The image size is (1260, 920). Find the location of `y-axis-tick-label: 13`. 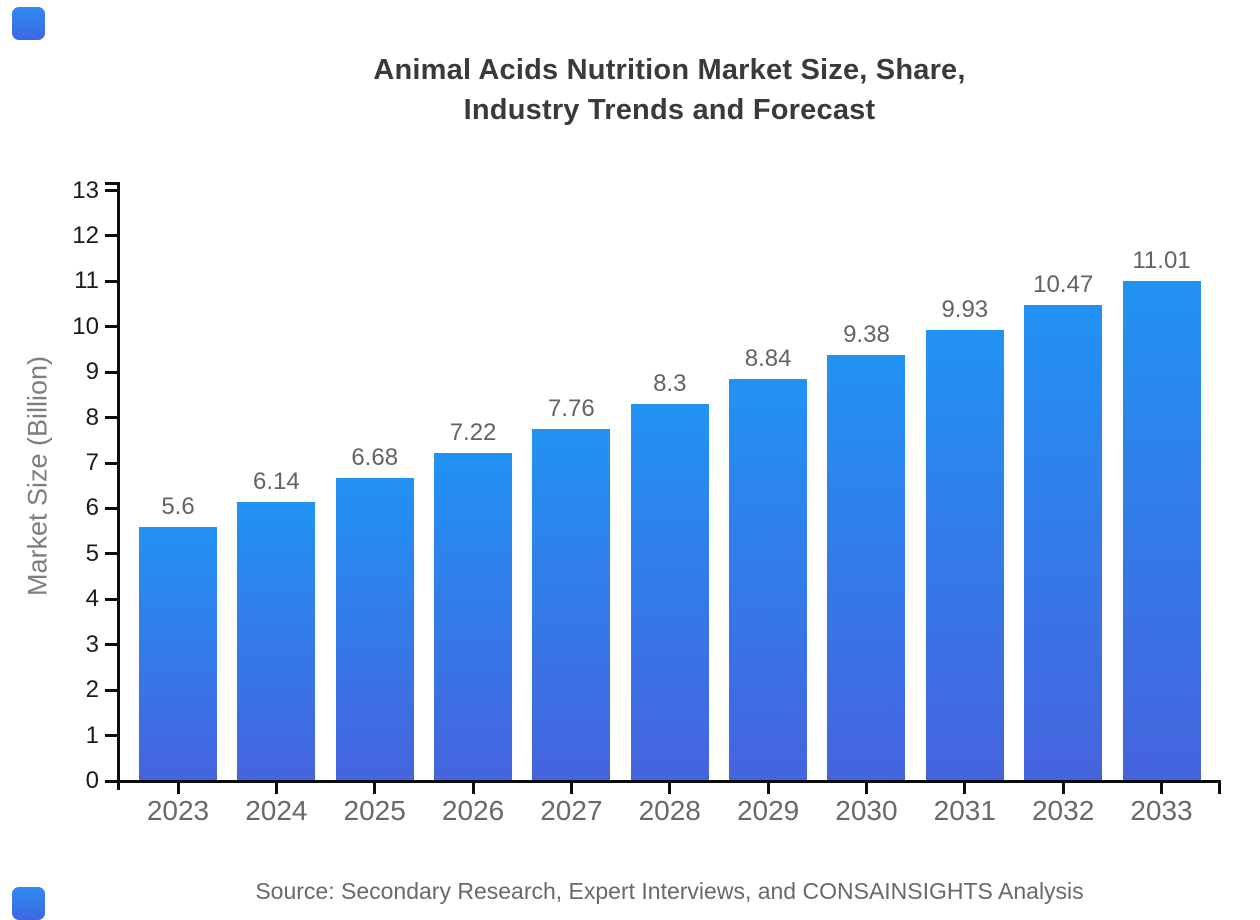

y-axis-tick-label: 13 is located at coordinates (85, 190).